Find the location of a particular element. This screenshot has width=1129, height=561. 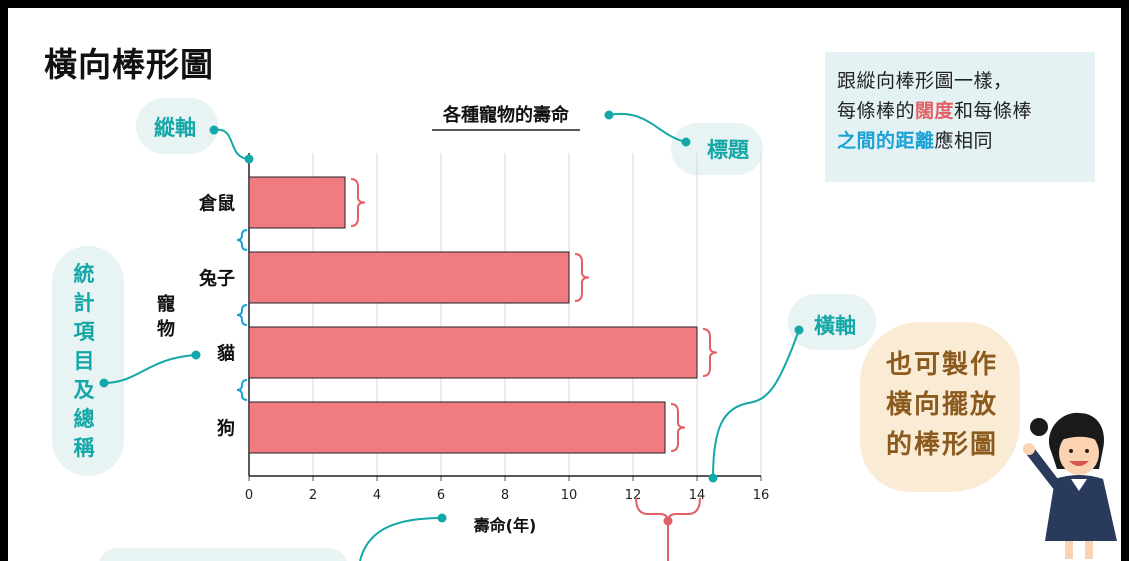

note-line-2-tail: 和每條棒 is located at coordinates (993, 111).